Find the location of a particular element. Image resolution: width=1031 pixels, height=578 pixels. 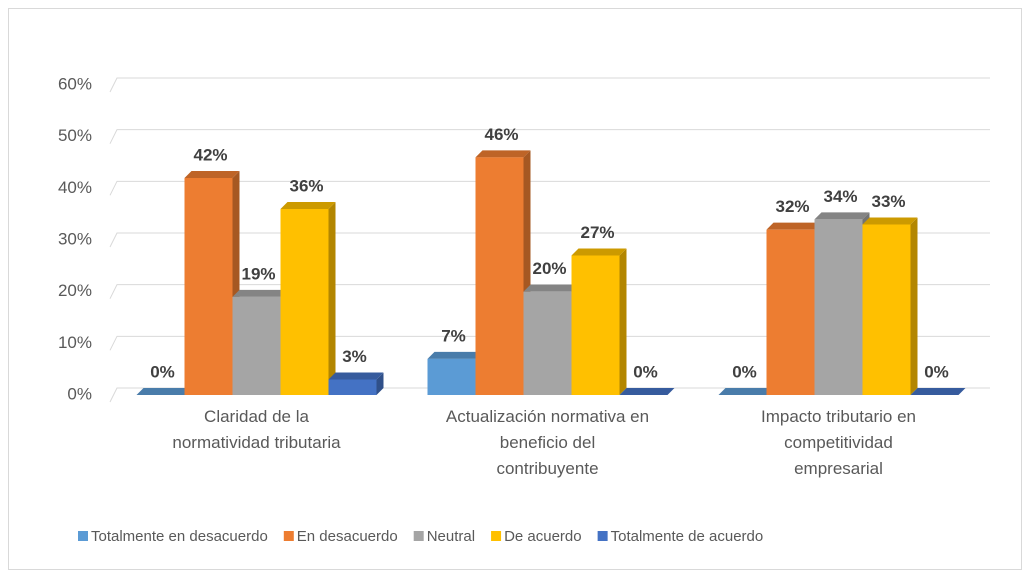

x-tick-label-line: normatividad tributaria is located at coordinates (256, 442).